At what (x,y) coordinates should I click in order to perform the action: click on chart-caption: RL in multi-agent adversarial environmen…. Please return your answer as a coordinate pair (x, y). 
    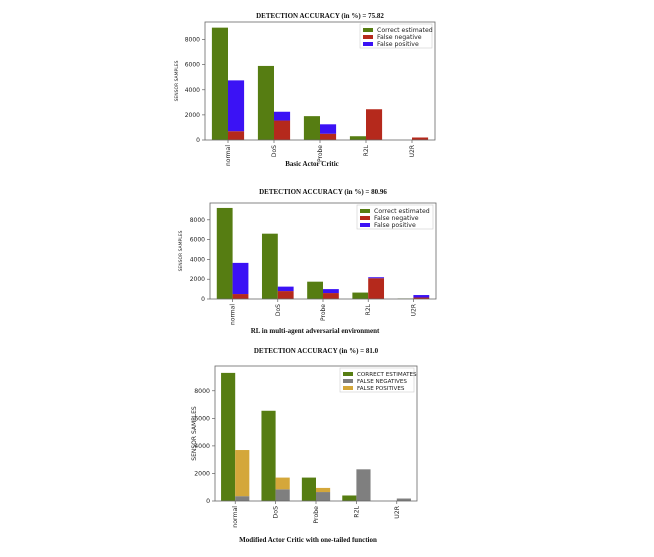
    Looking at the image, I should click on (315, 331).